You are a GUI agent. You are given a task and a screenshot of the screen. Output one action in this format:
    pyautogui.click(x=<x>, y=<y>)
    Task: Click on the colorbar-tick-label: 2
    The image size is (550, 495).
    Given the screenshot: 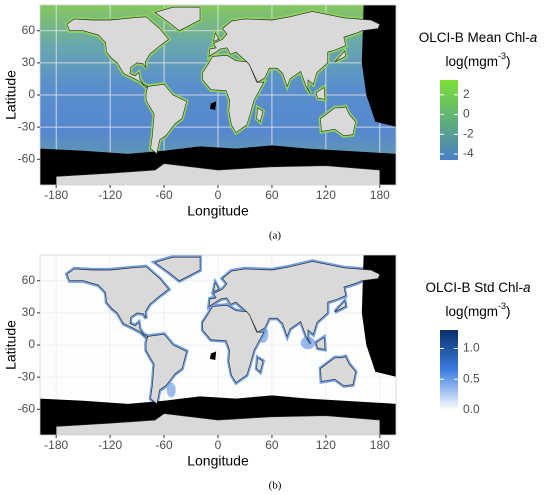 What is the action you would take?
    pyautogui.click(x=466, y=94)
    